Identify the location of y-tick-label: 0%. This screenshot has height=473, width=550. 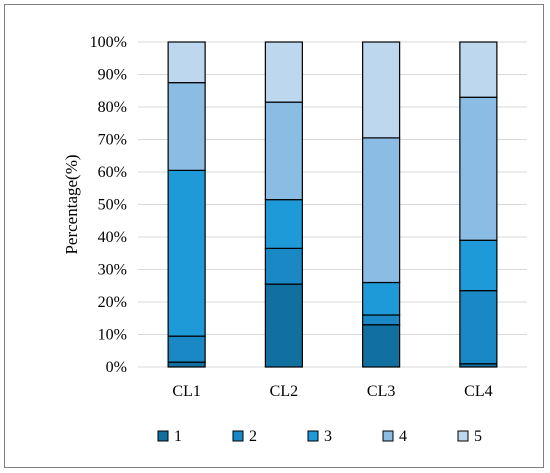
(116, 367).